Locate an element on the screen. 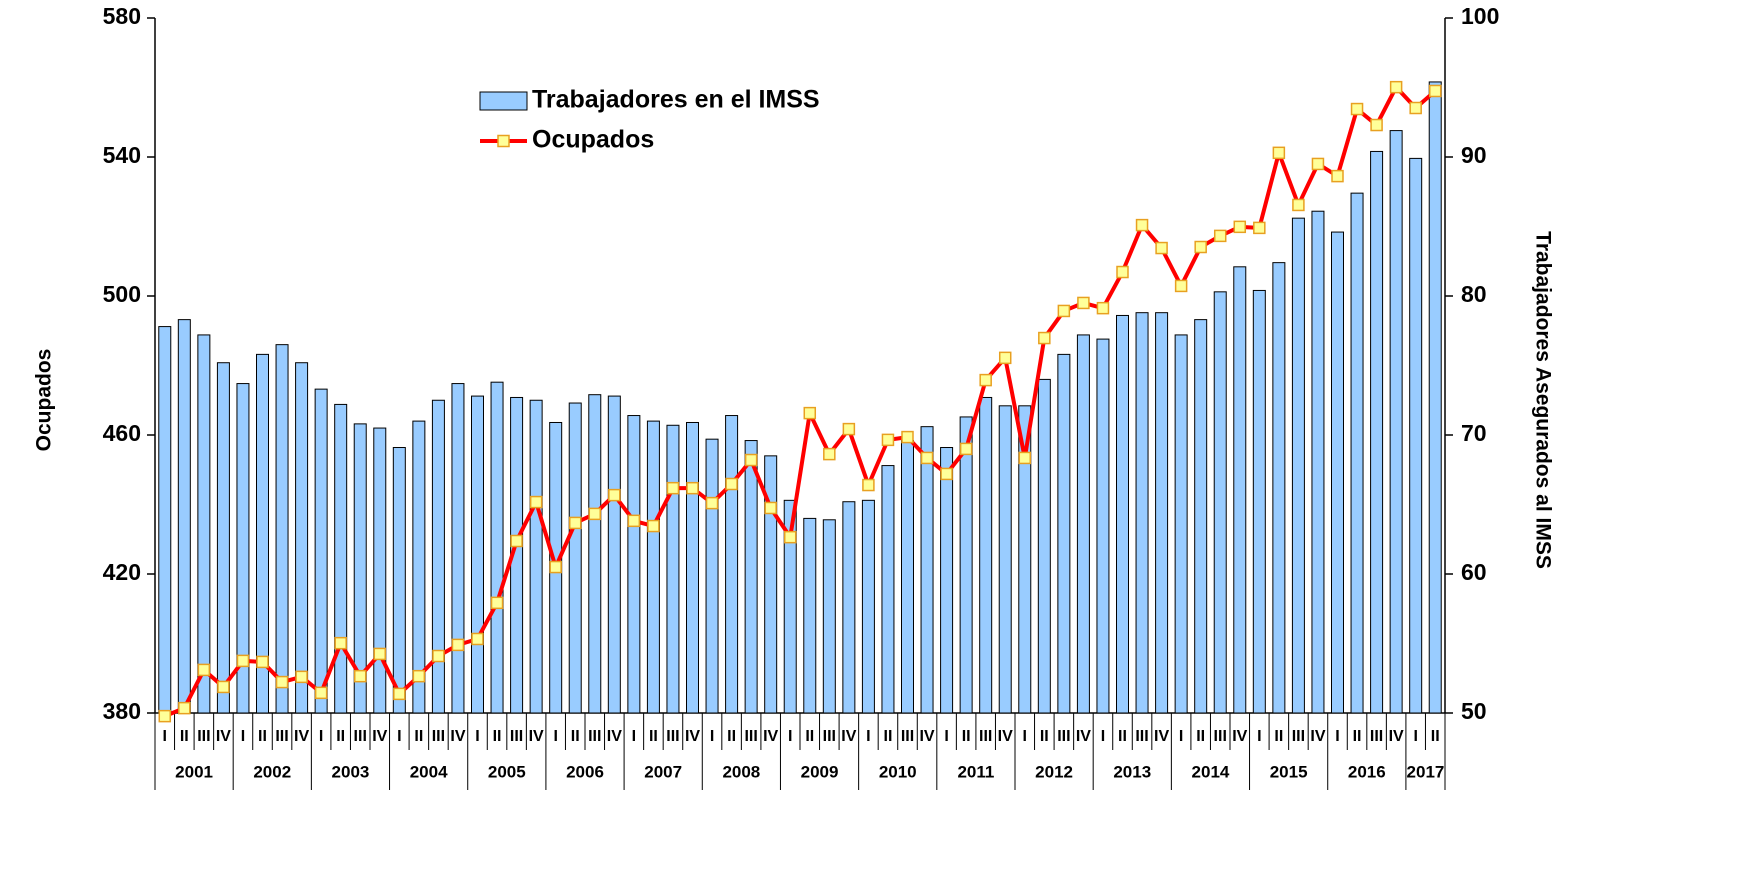  year-label: 2005 is located at coordinates (507, 771).